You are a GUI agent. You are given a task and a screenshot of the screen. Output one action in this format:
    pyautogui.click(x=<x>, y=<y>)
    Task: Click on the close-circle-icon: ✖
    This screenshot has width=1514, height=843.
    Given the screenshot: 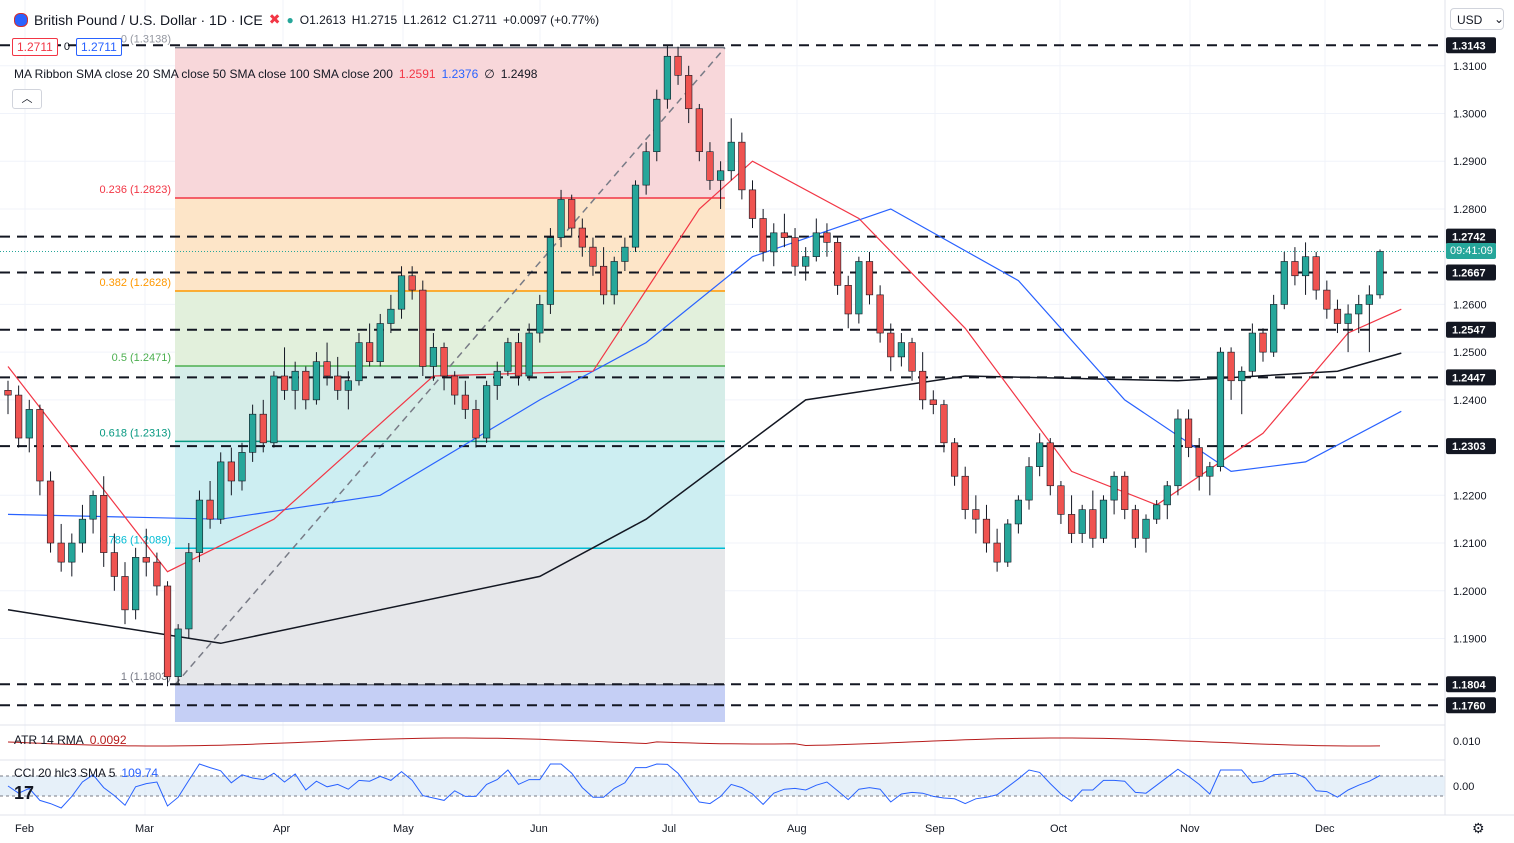 What is the action you would take?
    pyautogui.click(x=274, y=19)
    